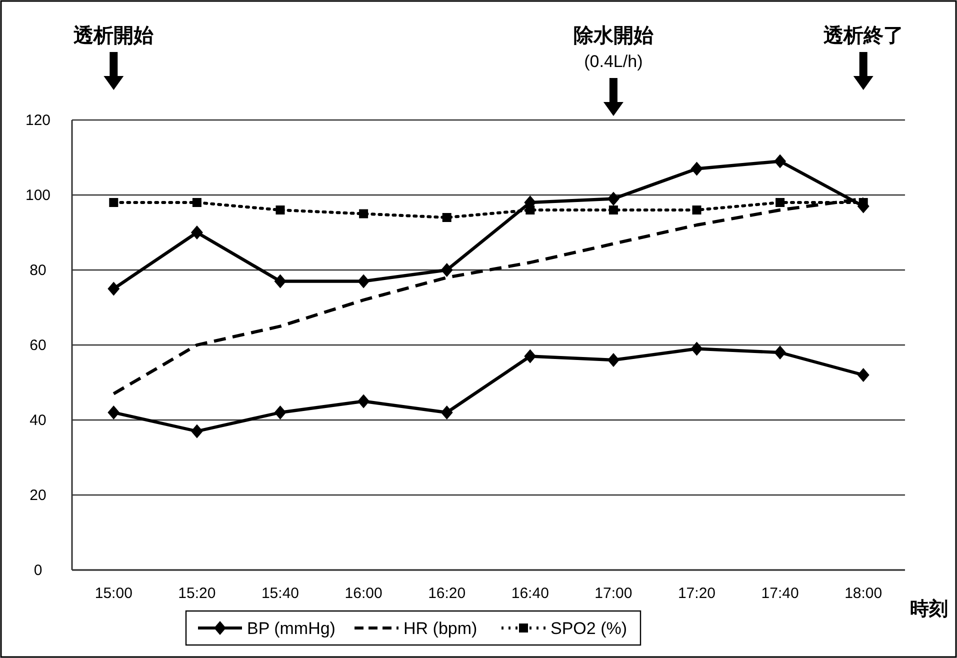 This screenshot has width=957, height=658. What do you see at coordinates (38, 570) in the screenshot?
I see `y-tick-label: 0` at bounding box center [38, 570].